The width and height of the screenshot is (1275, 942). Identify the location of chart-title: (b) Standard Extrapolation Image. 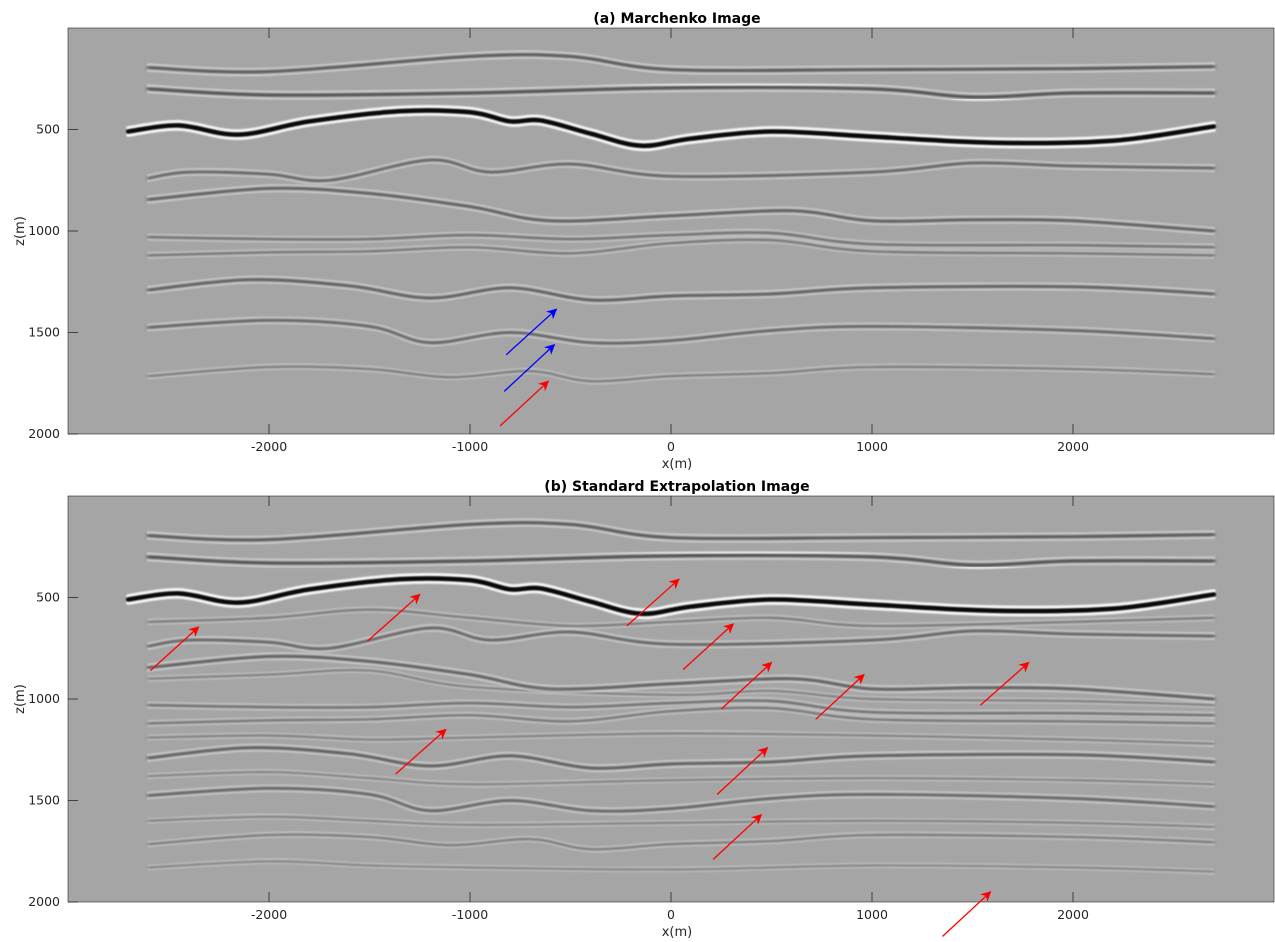
(676, 487).